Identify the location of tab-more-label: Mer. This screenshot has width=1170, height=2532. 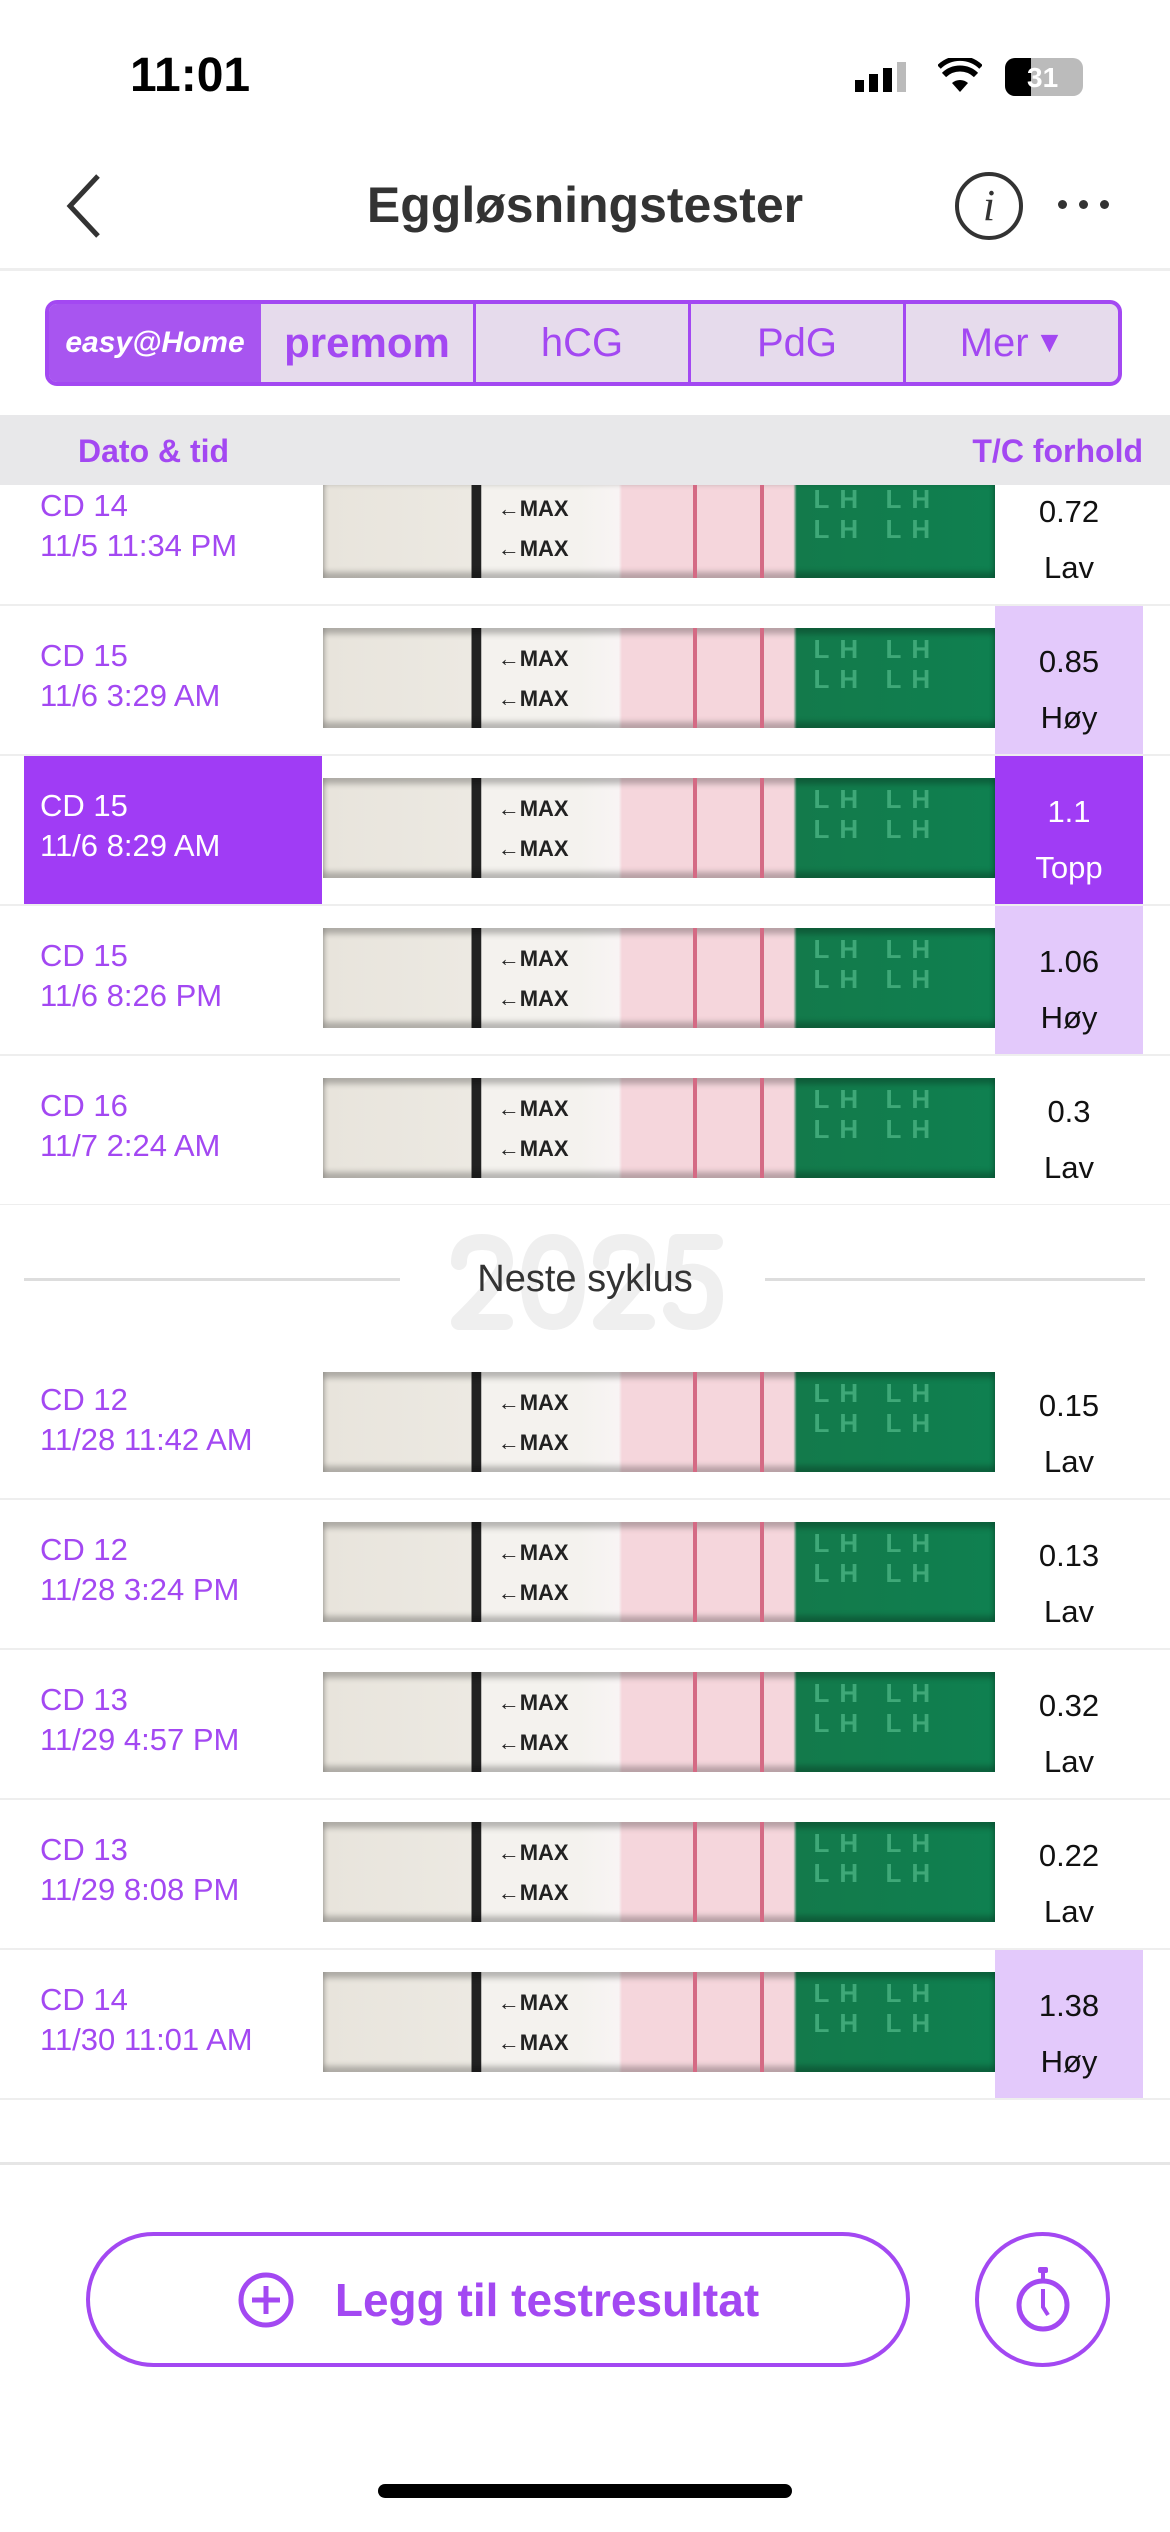
(994, 342).